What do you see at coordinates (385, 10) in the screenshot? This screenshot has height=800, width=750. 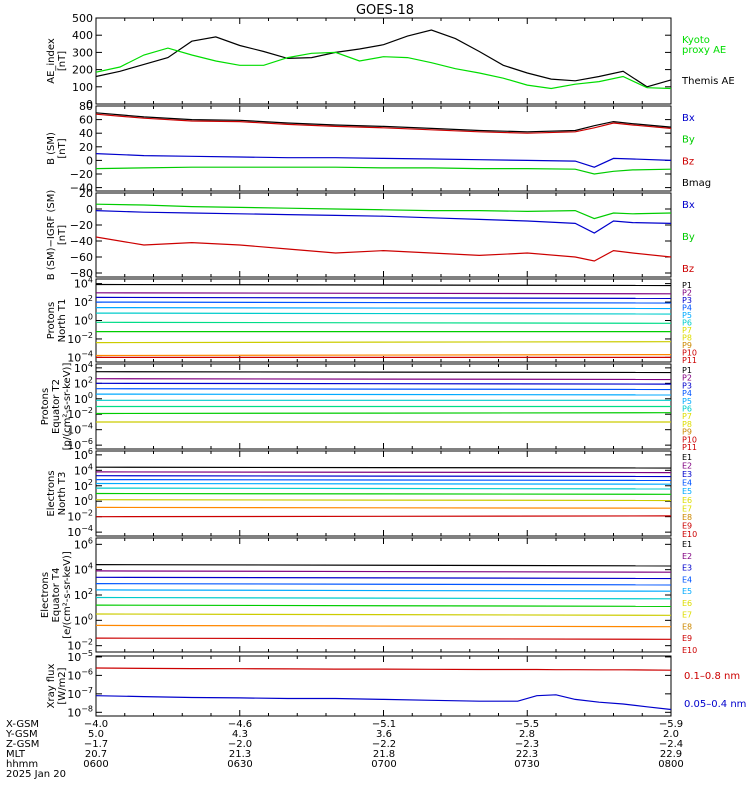 I see `chart-title: GOES-18` at bounding box center [385, 10].